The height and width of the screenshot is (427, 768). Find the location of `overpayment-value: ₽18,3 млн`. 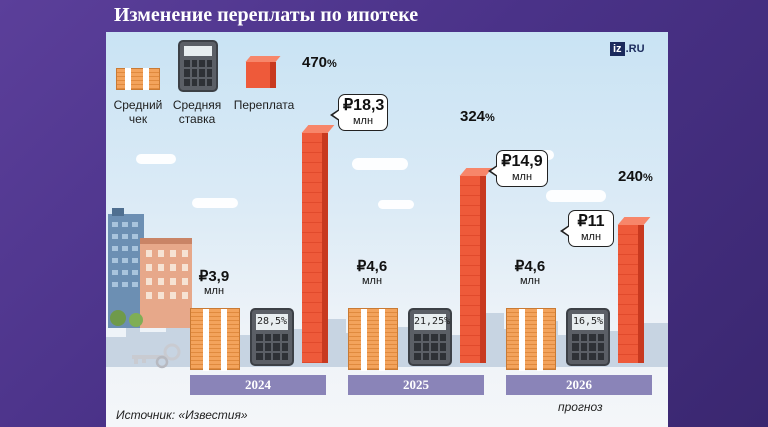

overpayment-value: ₽18,3 млн is located at coordinates (359, 112).